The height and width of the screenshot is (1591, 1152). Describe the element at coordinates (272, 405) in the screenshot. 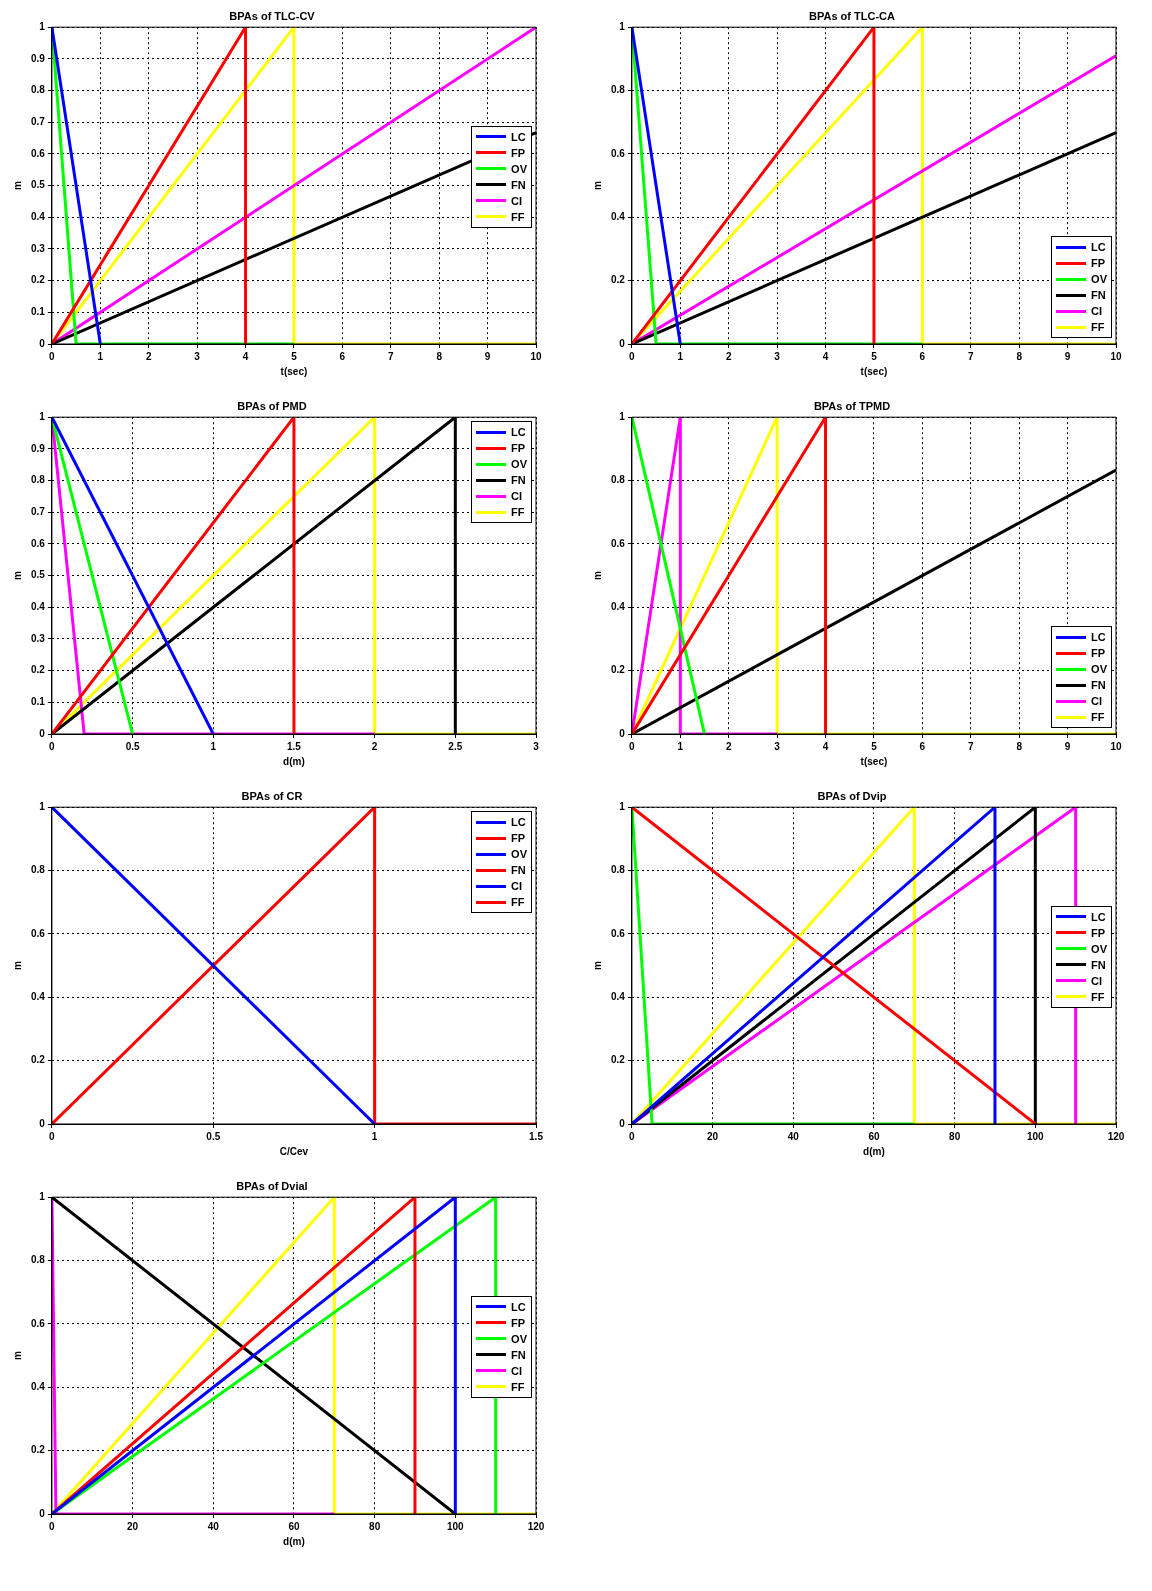

I see `chart-title: BPAs of PMD` at that location.